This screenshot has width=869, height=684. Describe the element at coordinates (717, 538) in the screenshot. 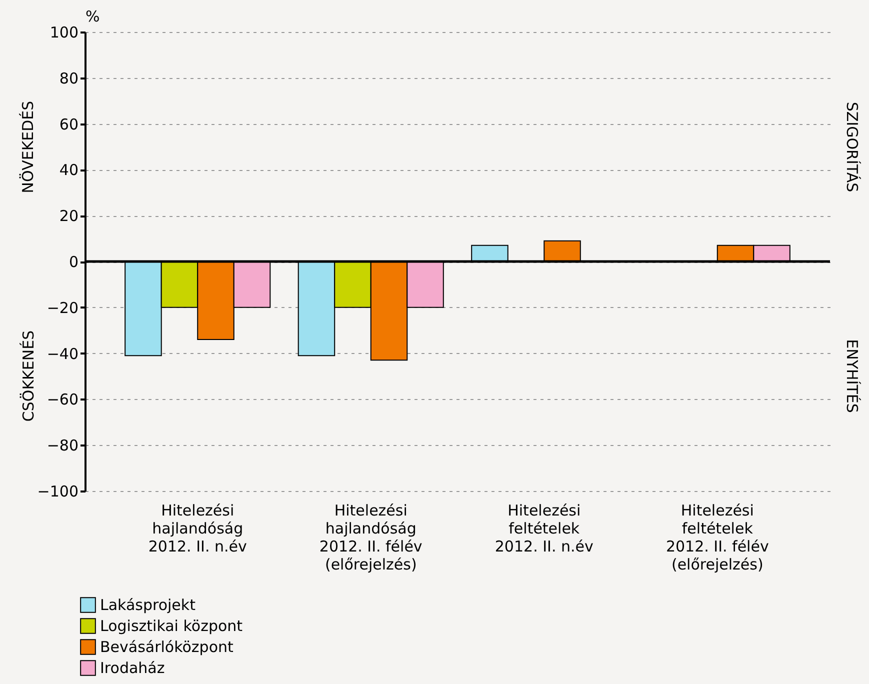

I see `x-tick-label: Hitelezési feltételek 2012. II. félév (előrejelzés)` at that location.